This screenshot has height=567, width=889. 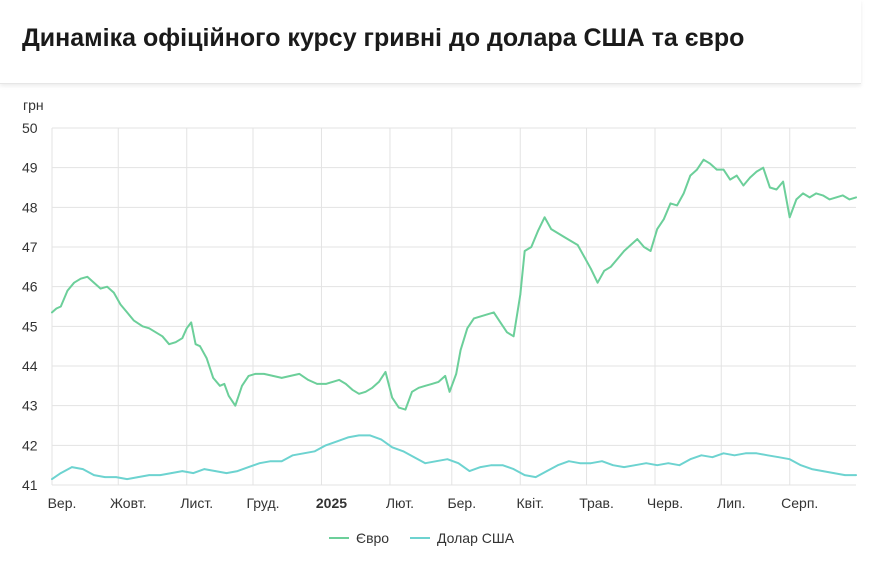 What do you see at coordinates (30, 168) in the screenshot?
I see `y-tick-label: 49` at bounding box center [30, 168].